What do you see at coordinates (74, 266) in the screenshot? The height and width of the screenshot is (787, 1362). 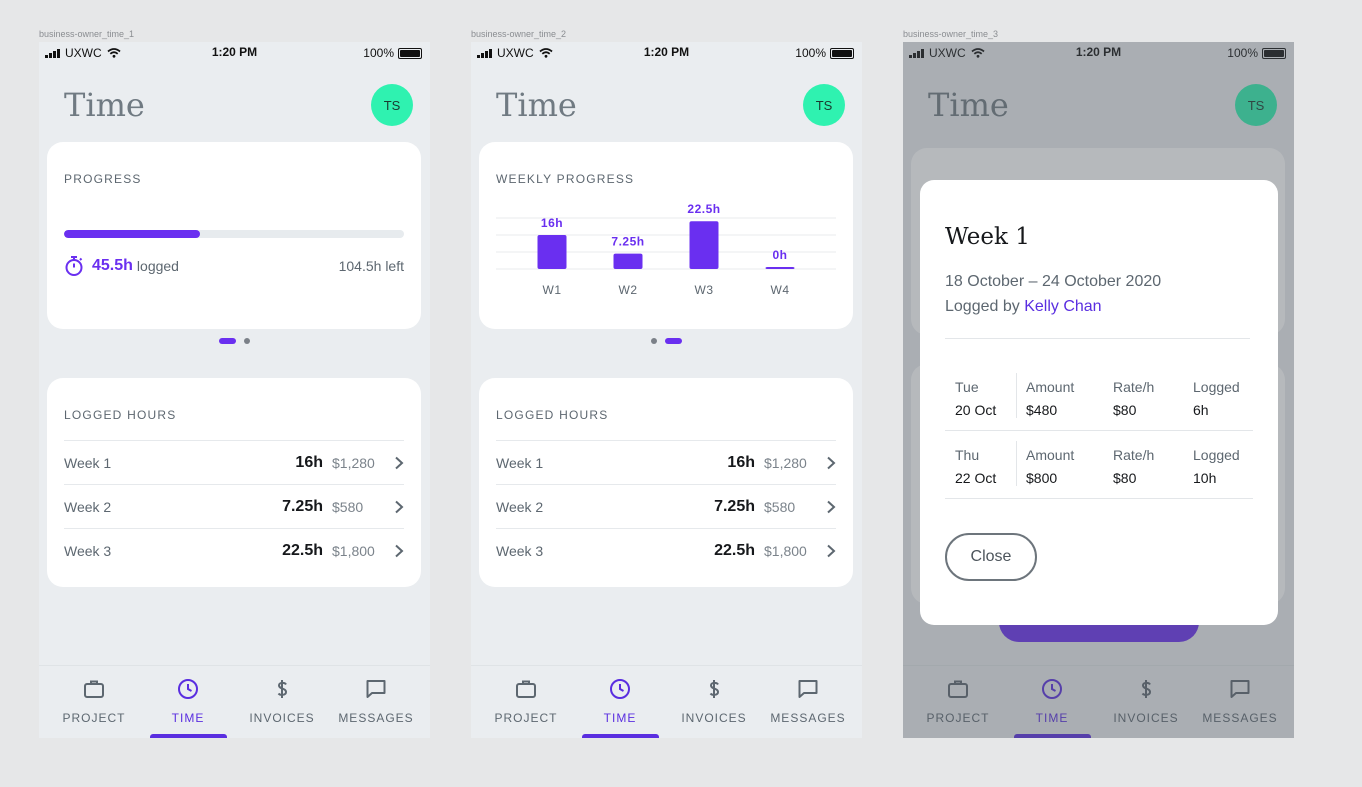 I see `stopwatch-icon` at bounding box center [74, 266].